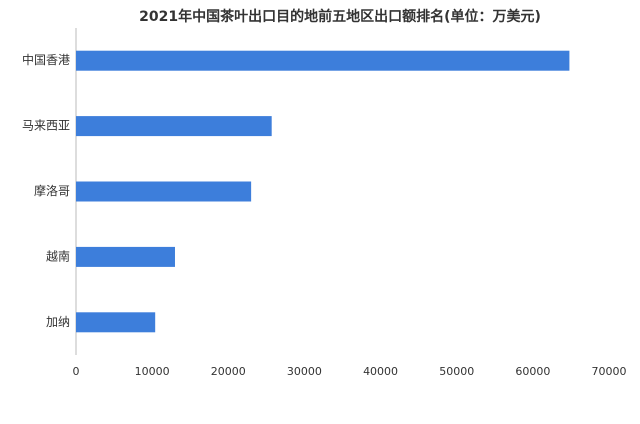 The width and height of the screenshot is (640, 424). What do you see at coordinates (46, 59) in the screenshot?
I see `y-tick-label: 中国香港` at bounding box center [46, 59].